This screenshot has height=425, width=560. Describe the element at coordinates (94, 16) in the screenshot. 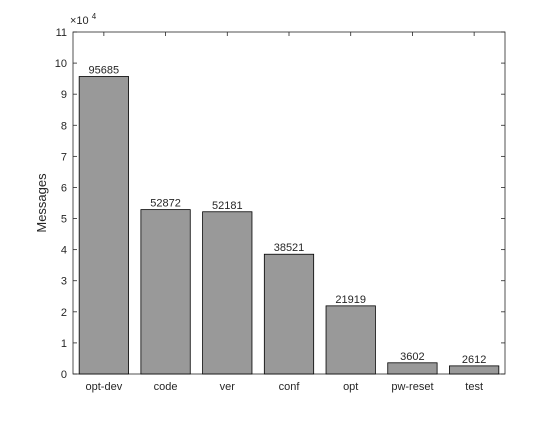

I see `y-scale-power: 4` at that location.